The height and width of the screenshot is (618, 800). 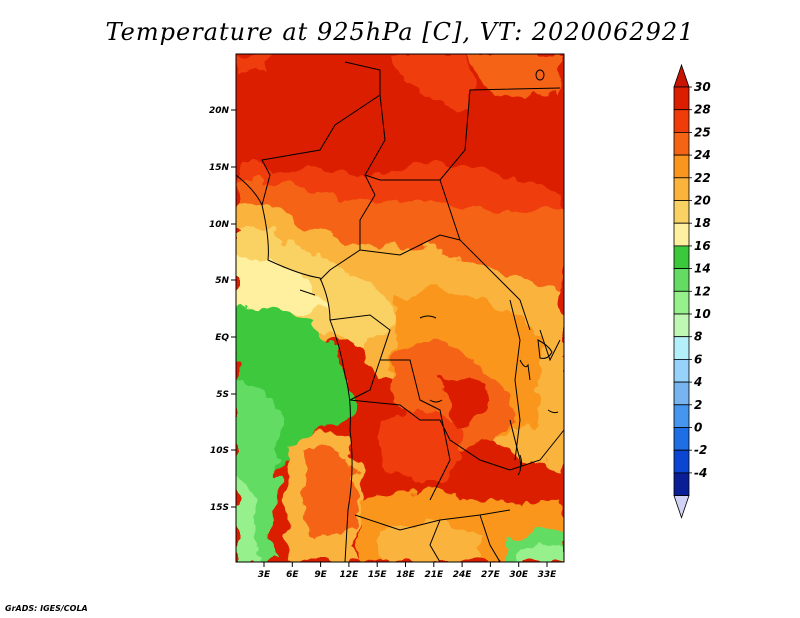 What do you see at coordinates (700, 473) in the screenshot?
I see `colorbar-label: -4` at bounding box center [700, 473].